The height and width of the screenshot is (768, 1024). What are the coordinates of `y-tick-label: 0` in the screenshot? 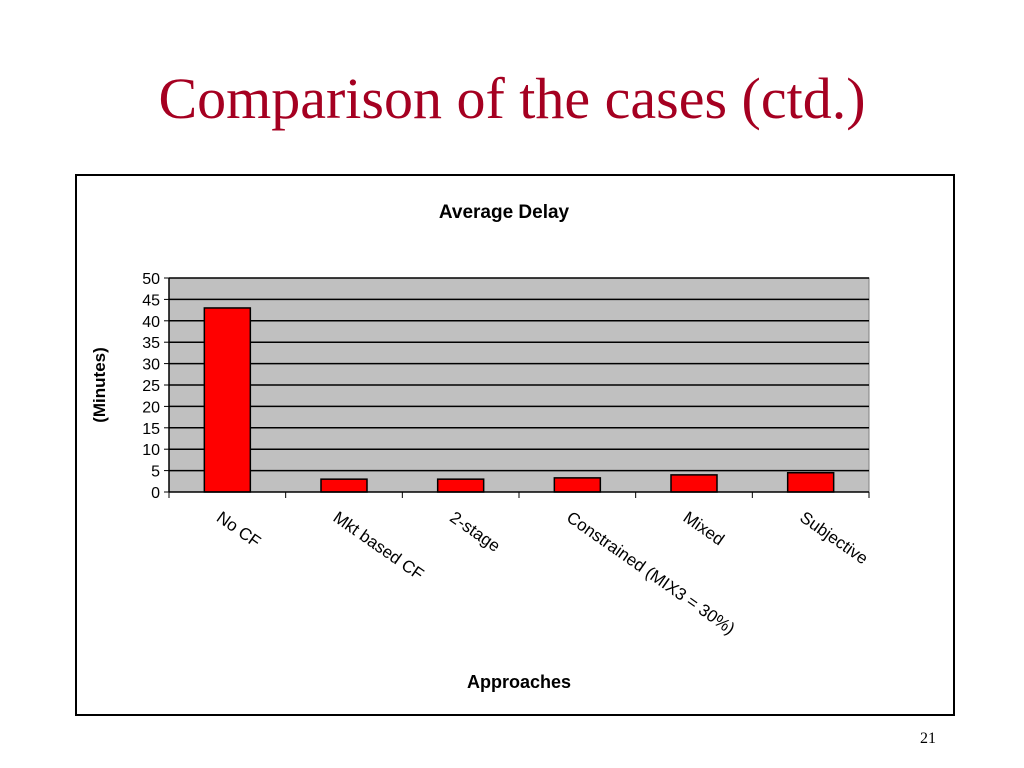 It's located at (155, 493).